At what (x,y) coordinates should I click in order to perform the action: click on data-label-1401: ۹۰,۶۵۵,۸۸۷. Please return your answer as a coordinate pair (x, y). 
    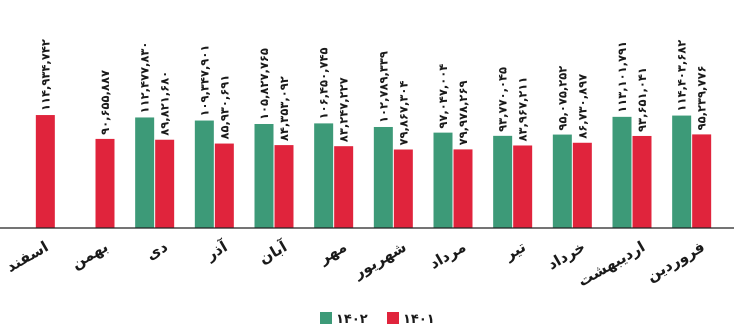
    Looking at the image, I should click on (105, 102).